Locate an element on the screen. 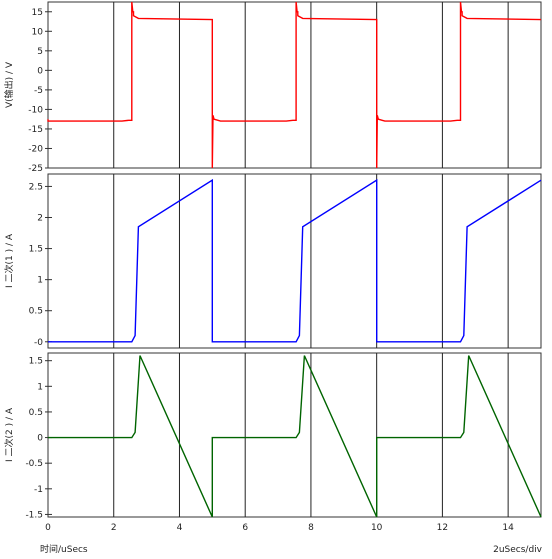 The image size is (552, 559). y-tick-label: -1 is located at coordinates (38, 490).